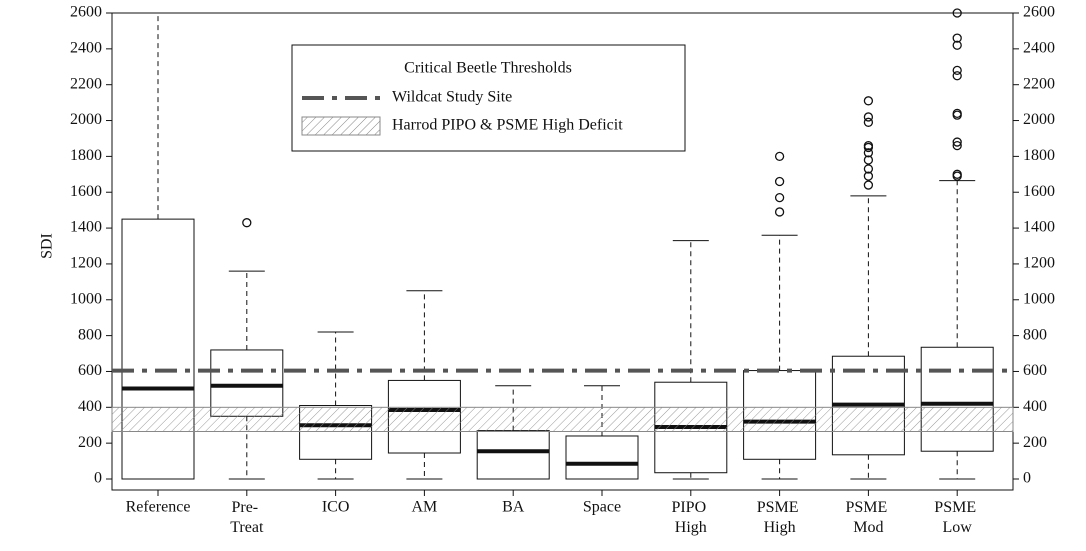  Describe the element at coordinates (86, 48) in the screenshot. I see `y-tick-label: 2400` at that location.